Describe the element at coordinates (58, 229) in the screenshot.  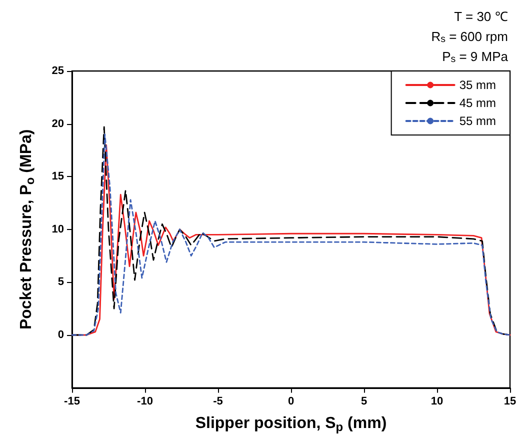
I see `y-tick-label: 10` at that location.